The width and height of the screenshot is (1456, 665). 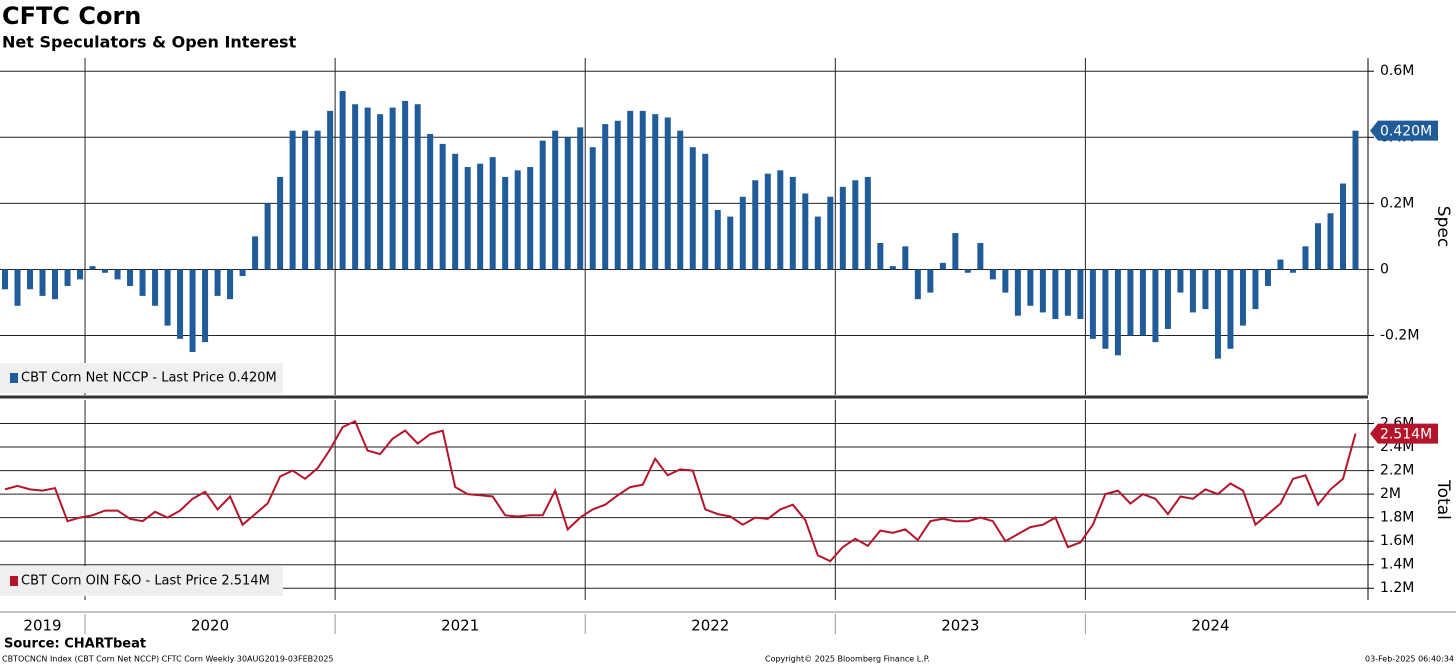 I want to click on legend-label: CBT Corn Net NCCP - Last Price 0.420M, so click(x=149, y=378).